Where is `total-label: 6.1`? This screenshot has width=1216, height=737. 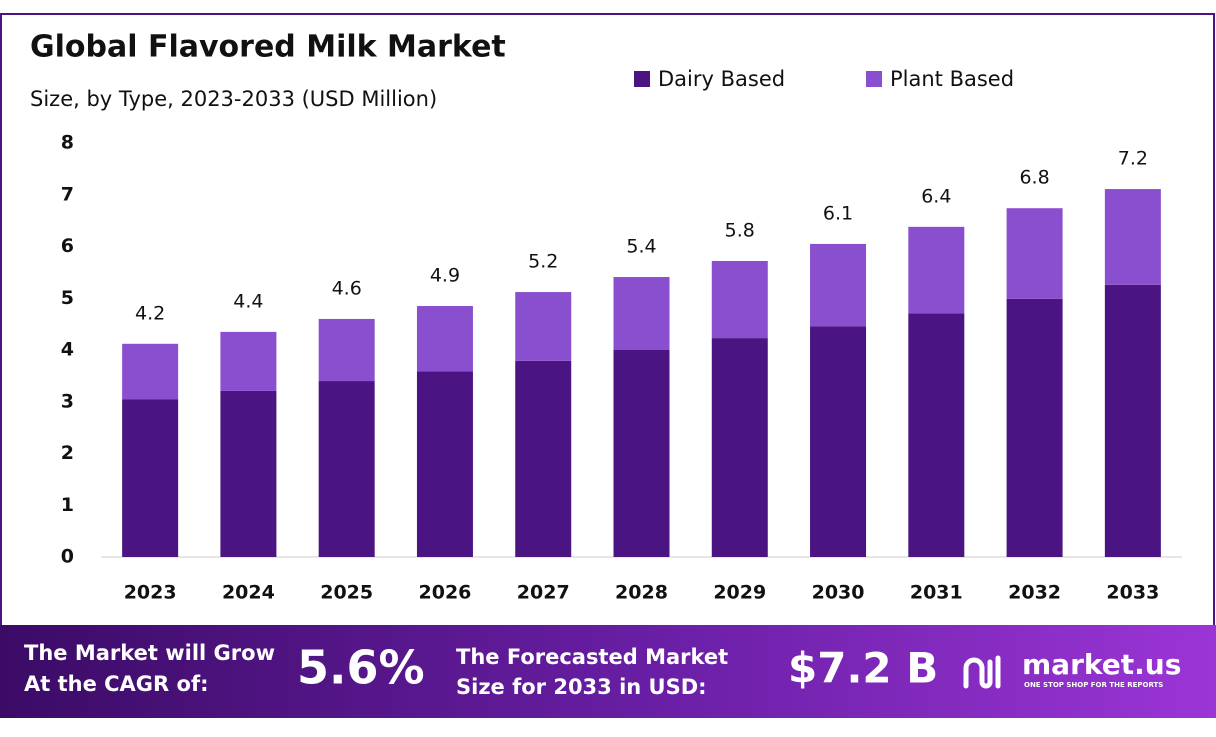
total-label: 6.1 is located at coordinates (838, 213).